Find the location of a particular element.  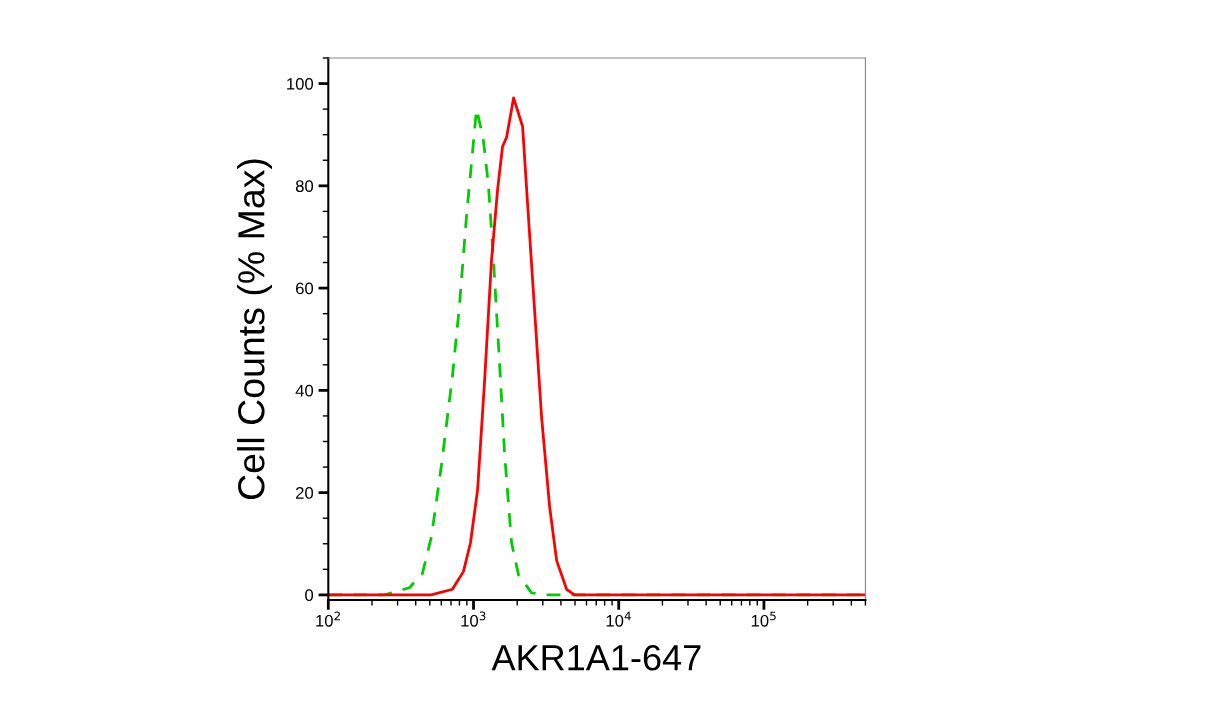

y-tick-label: 100 is located at coordinates (300, 83).